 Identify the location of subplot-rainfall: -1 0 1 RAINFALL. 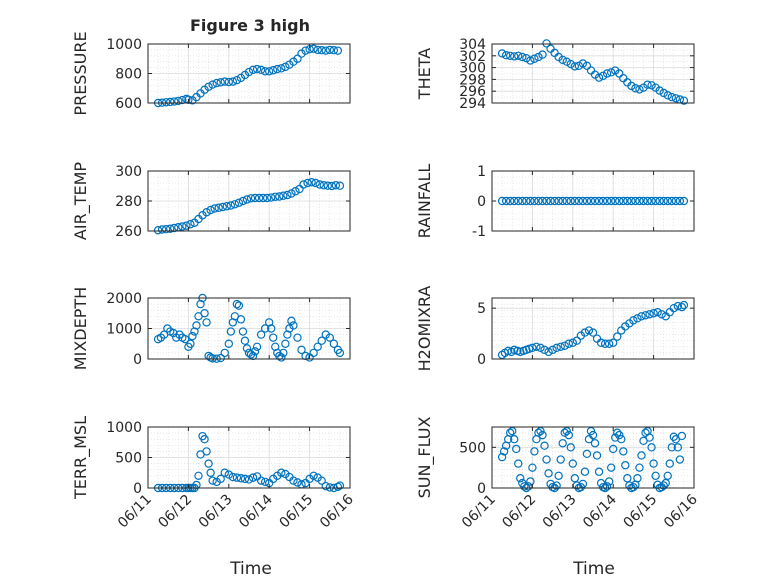
(555, 202).